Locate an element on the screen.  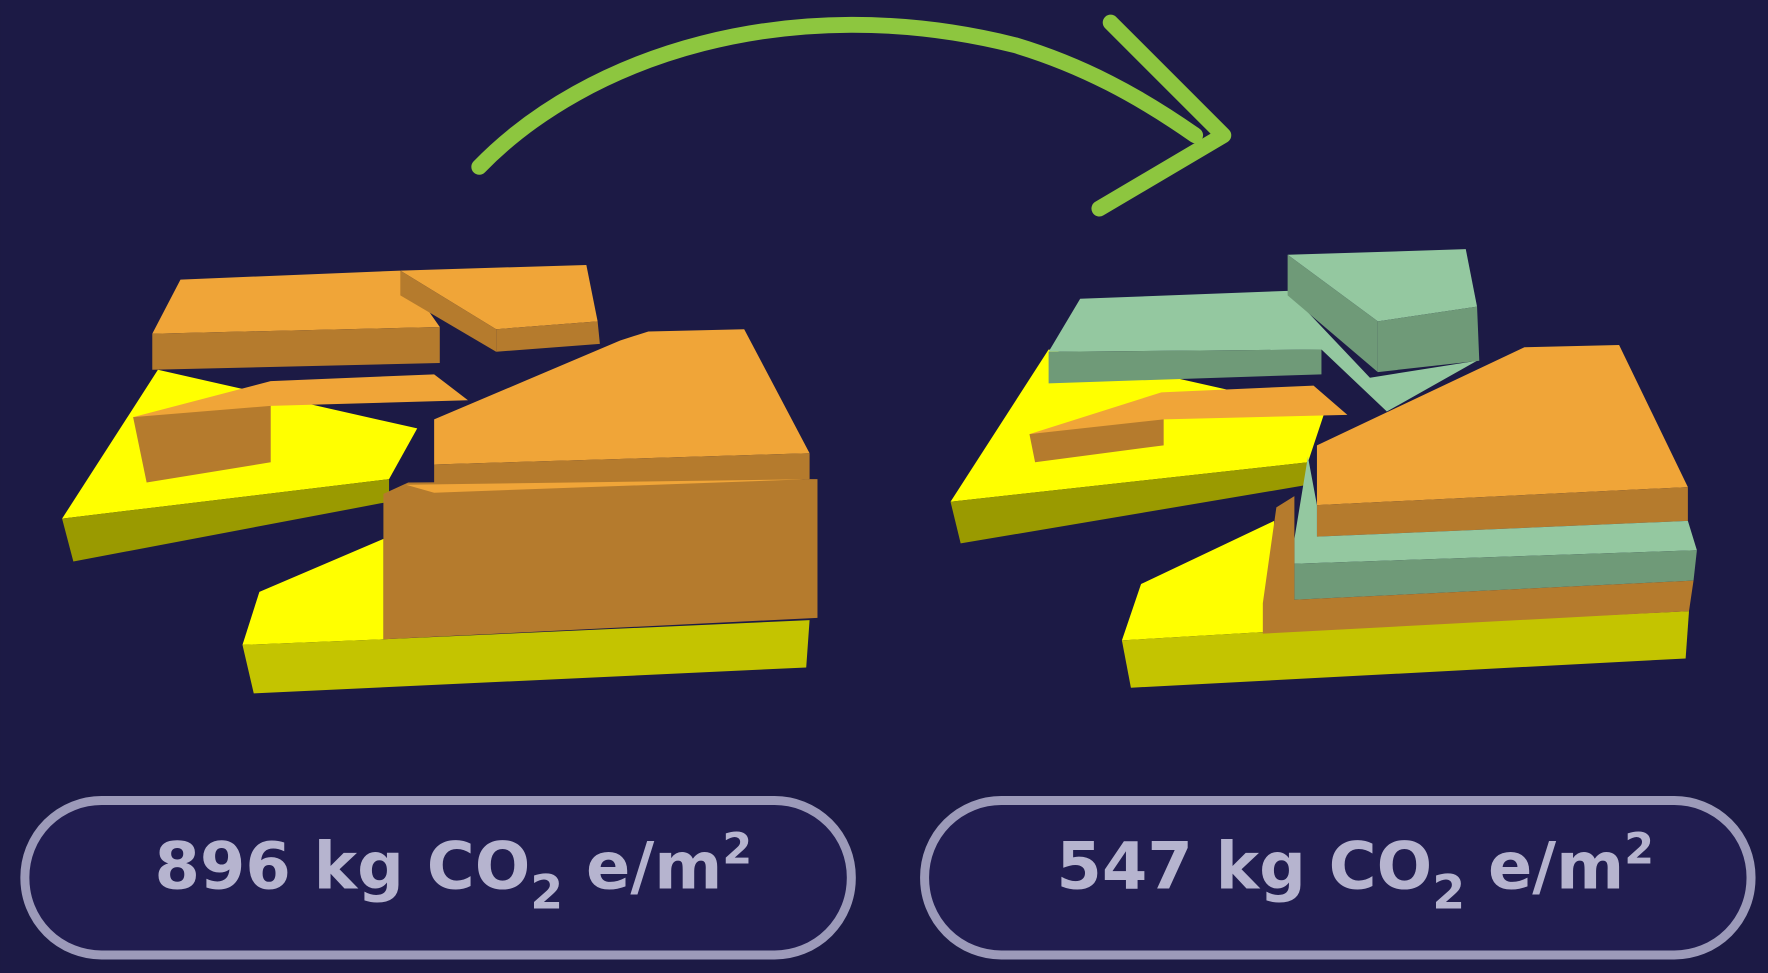
carbon-label: 547 kg CO2 e/m2 is located at coordinates (1355, 873).